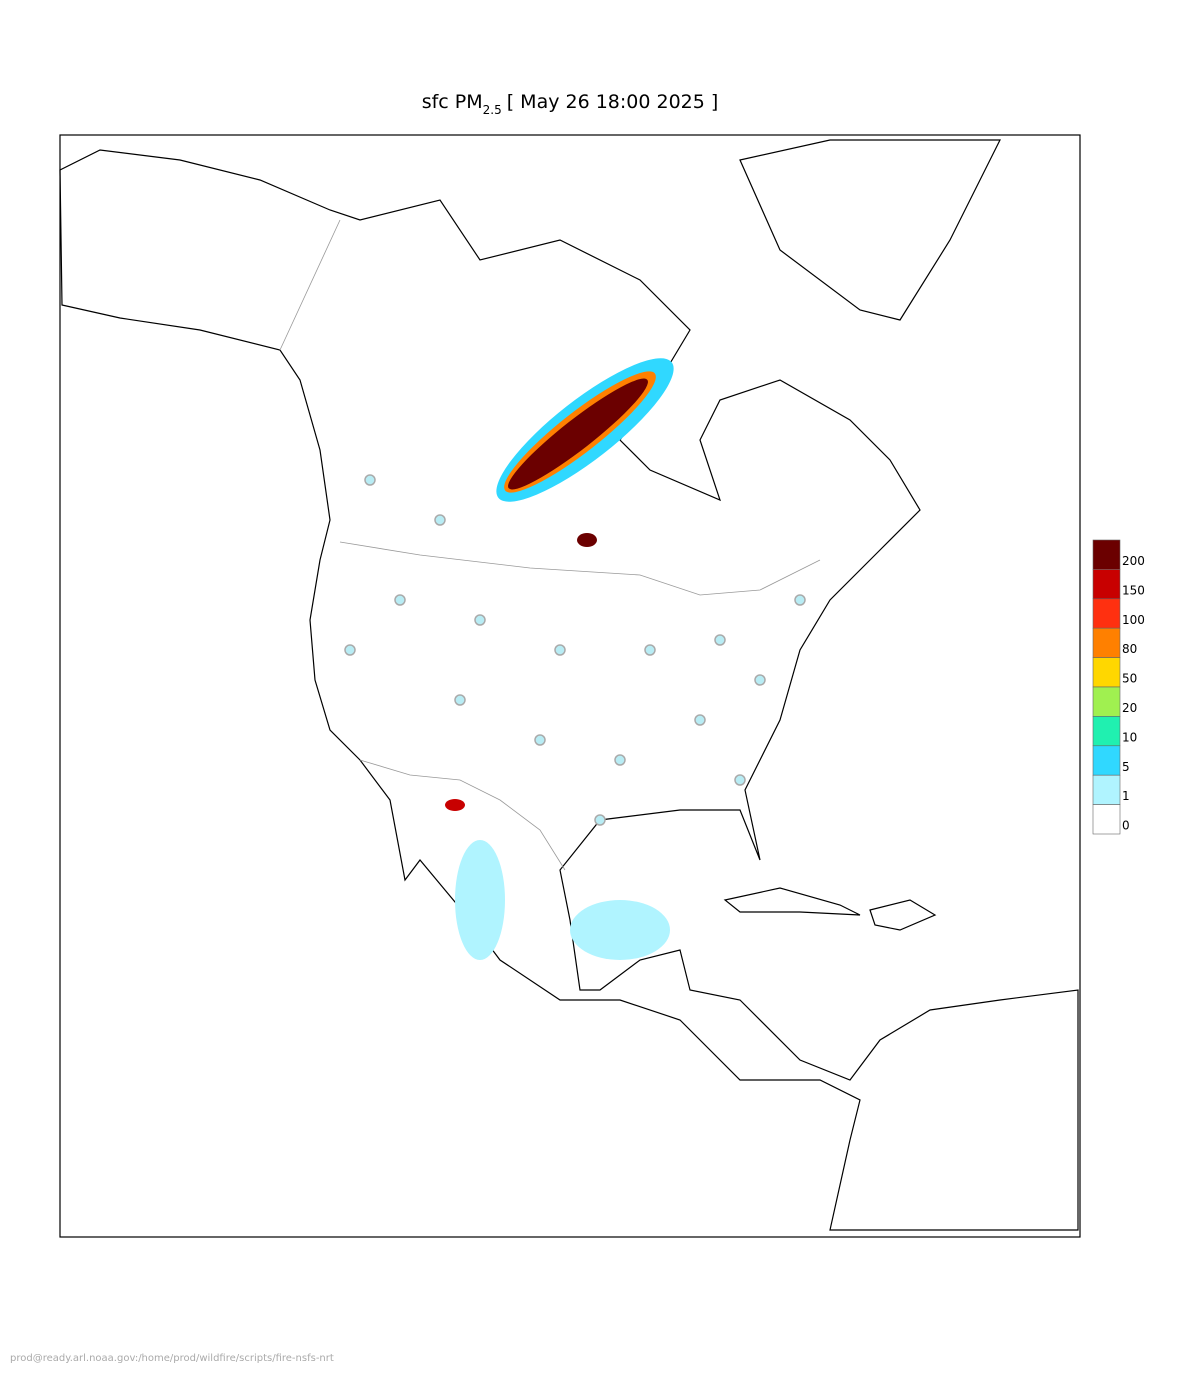 This screenshot has width=1199, height=1376. I want to click on map-title: sfc PM2.5 [ May 26 18:00 2025 ], so click(570, 104).